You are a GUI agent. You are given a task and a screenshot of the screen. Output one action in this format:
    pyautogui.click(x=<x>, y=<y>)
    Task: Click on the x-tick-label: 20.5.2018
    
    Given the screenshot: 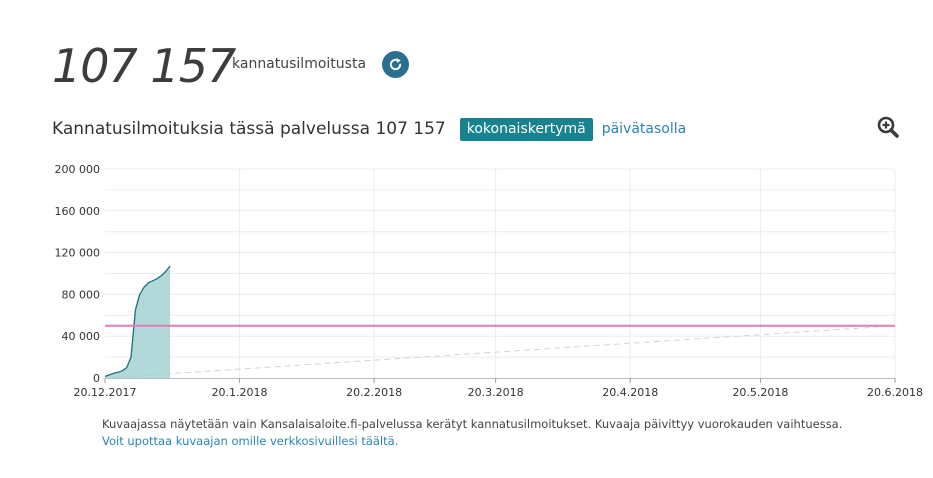 What is the action you would take?
    pyautogui.click(x=760, y=392)
    